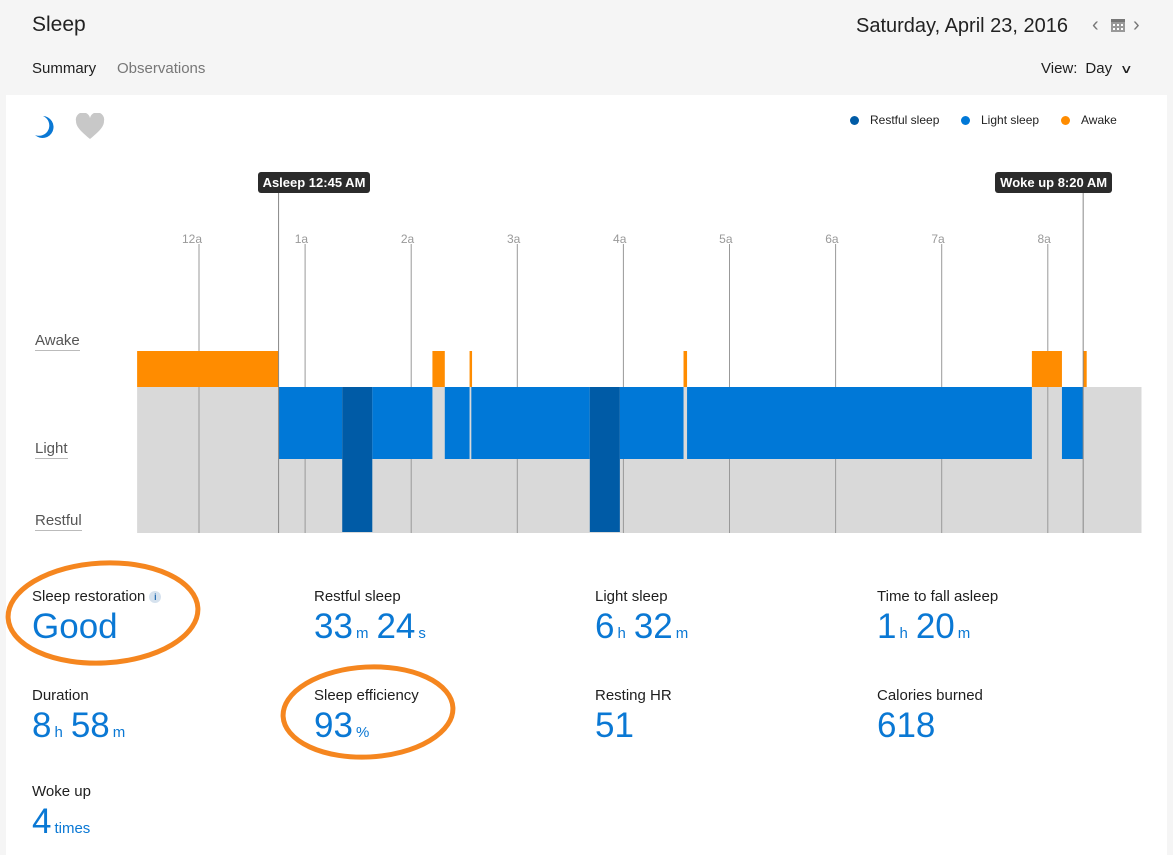 The image size is (1173, 855). I want to click on light-dot-icon, so click(965, 120).